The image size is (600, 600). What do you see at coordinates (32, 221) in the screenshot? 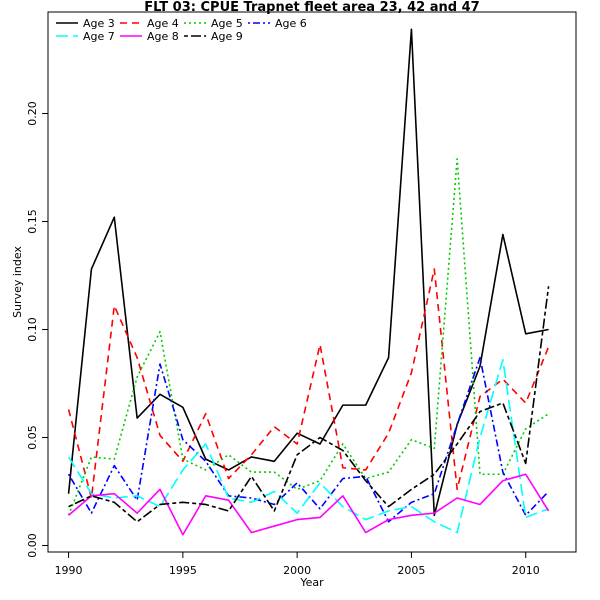
I see `y-tick-label: 0.15` at bounding box center [32, 221].